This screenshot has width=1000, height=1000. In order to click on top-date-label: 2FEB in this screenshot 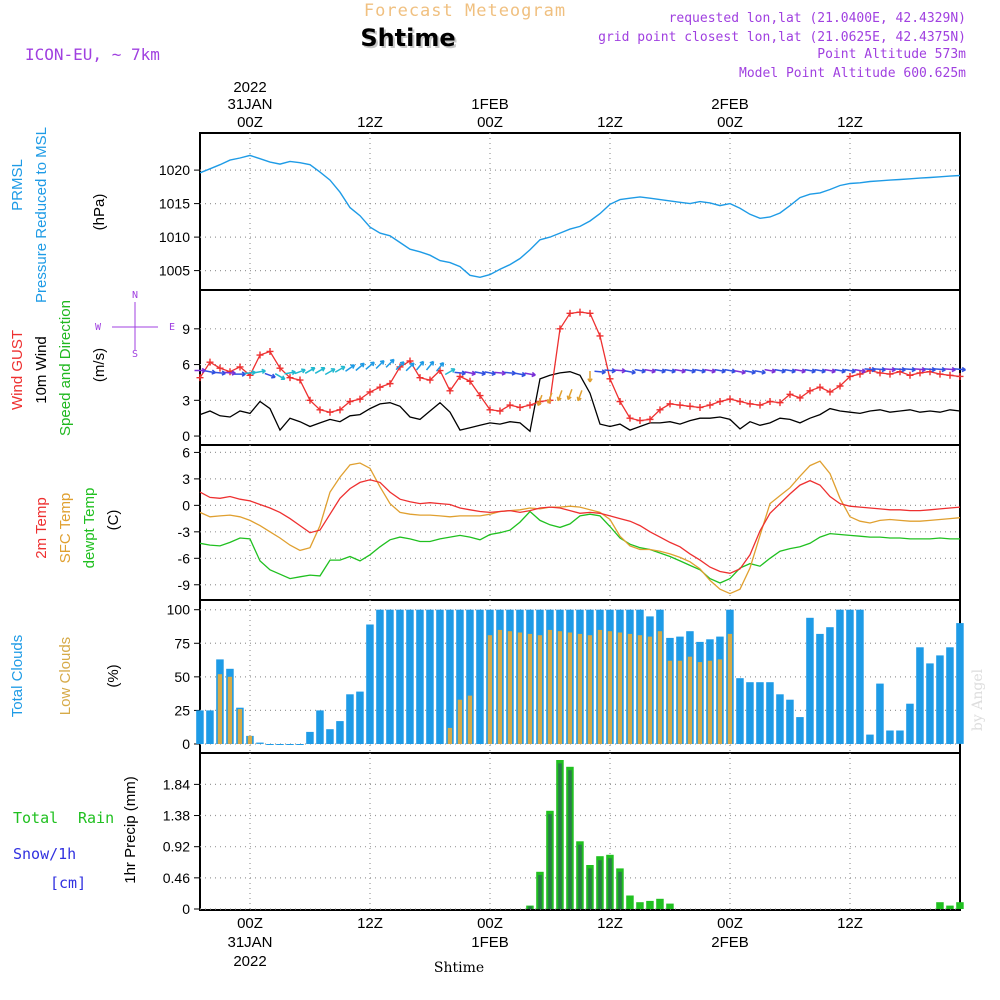, I will do `click(730, 104)`.